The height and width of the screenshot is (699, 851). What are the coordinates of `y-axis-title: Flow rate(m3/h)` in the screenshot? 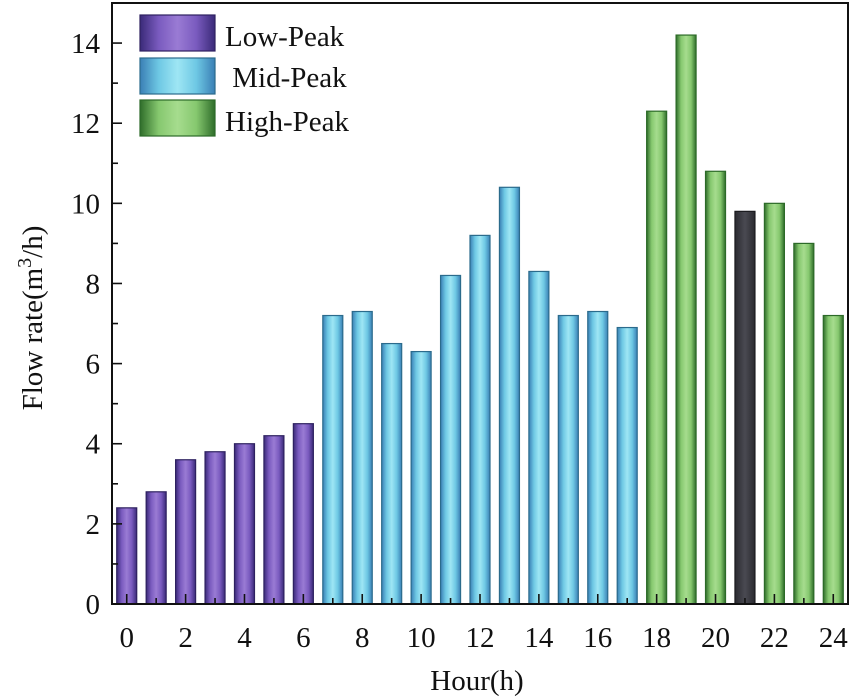 It's located at (31, 318).